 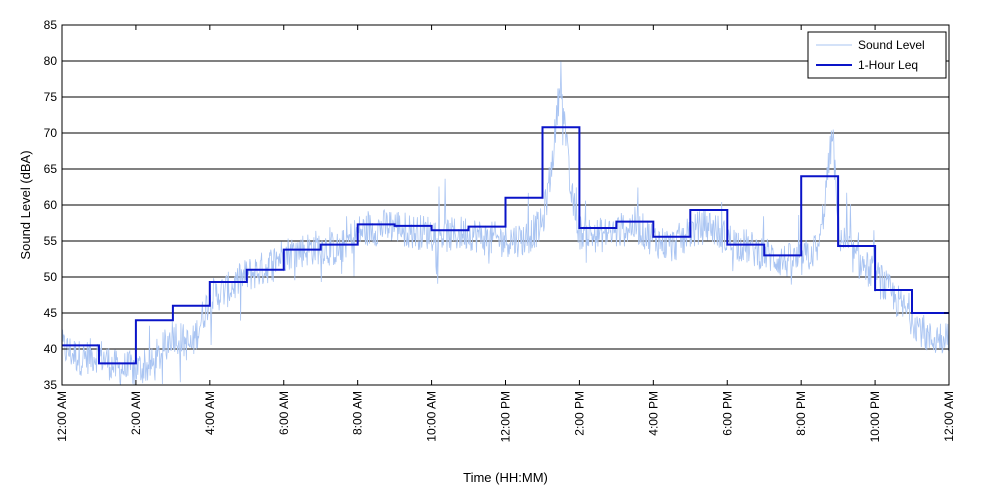 I want to click on y-tick-label: 45, so click(x=51, y=313).